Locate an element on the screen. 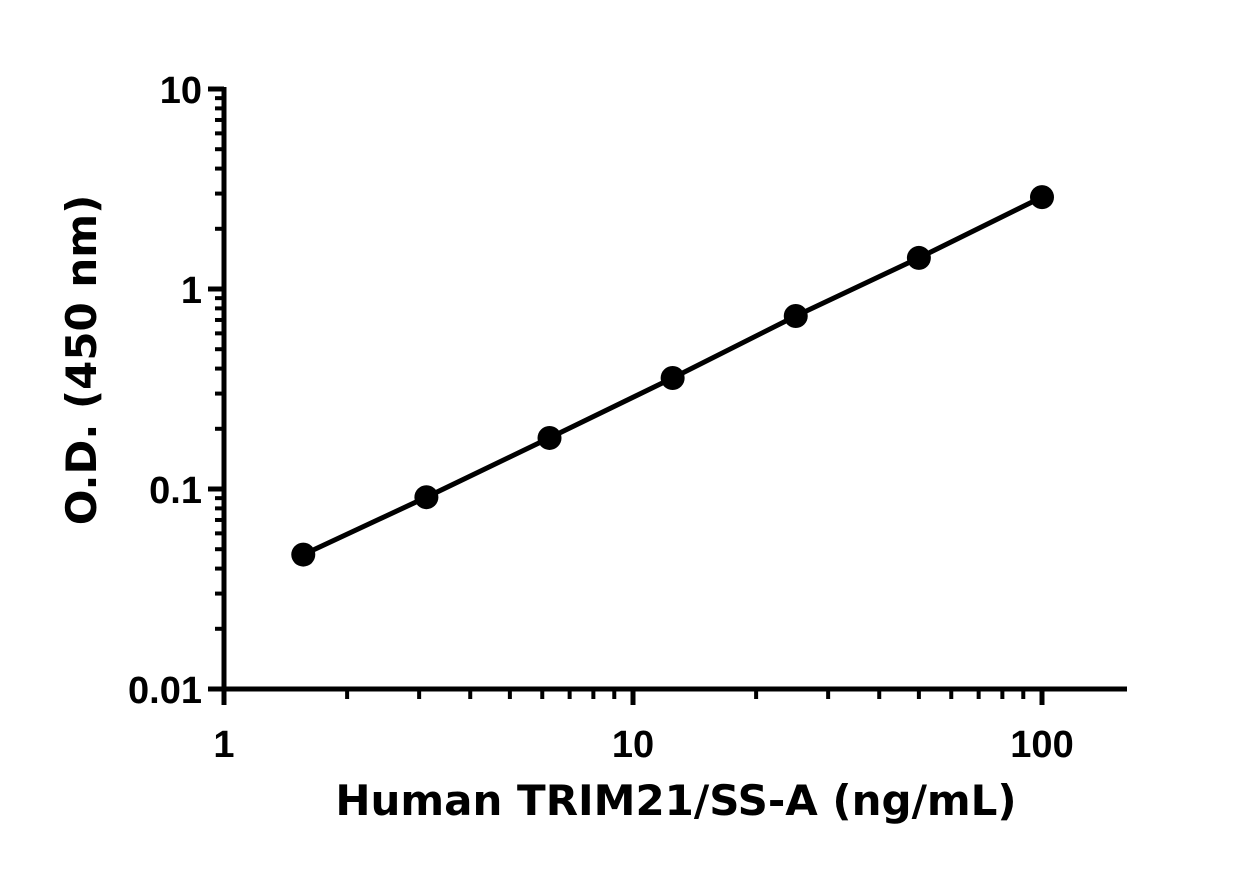 The width and height of the screenshot is (1250, 869). x-tick-label: 10 is located at coordinates (633, 745).